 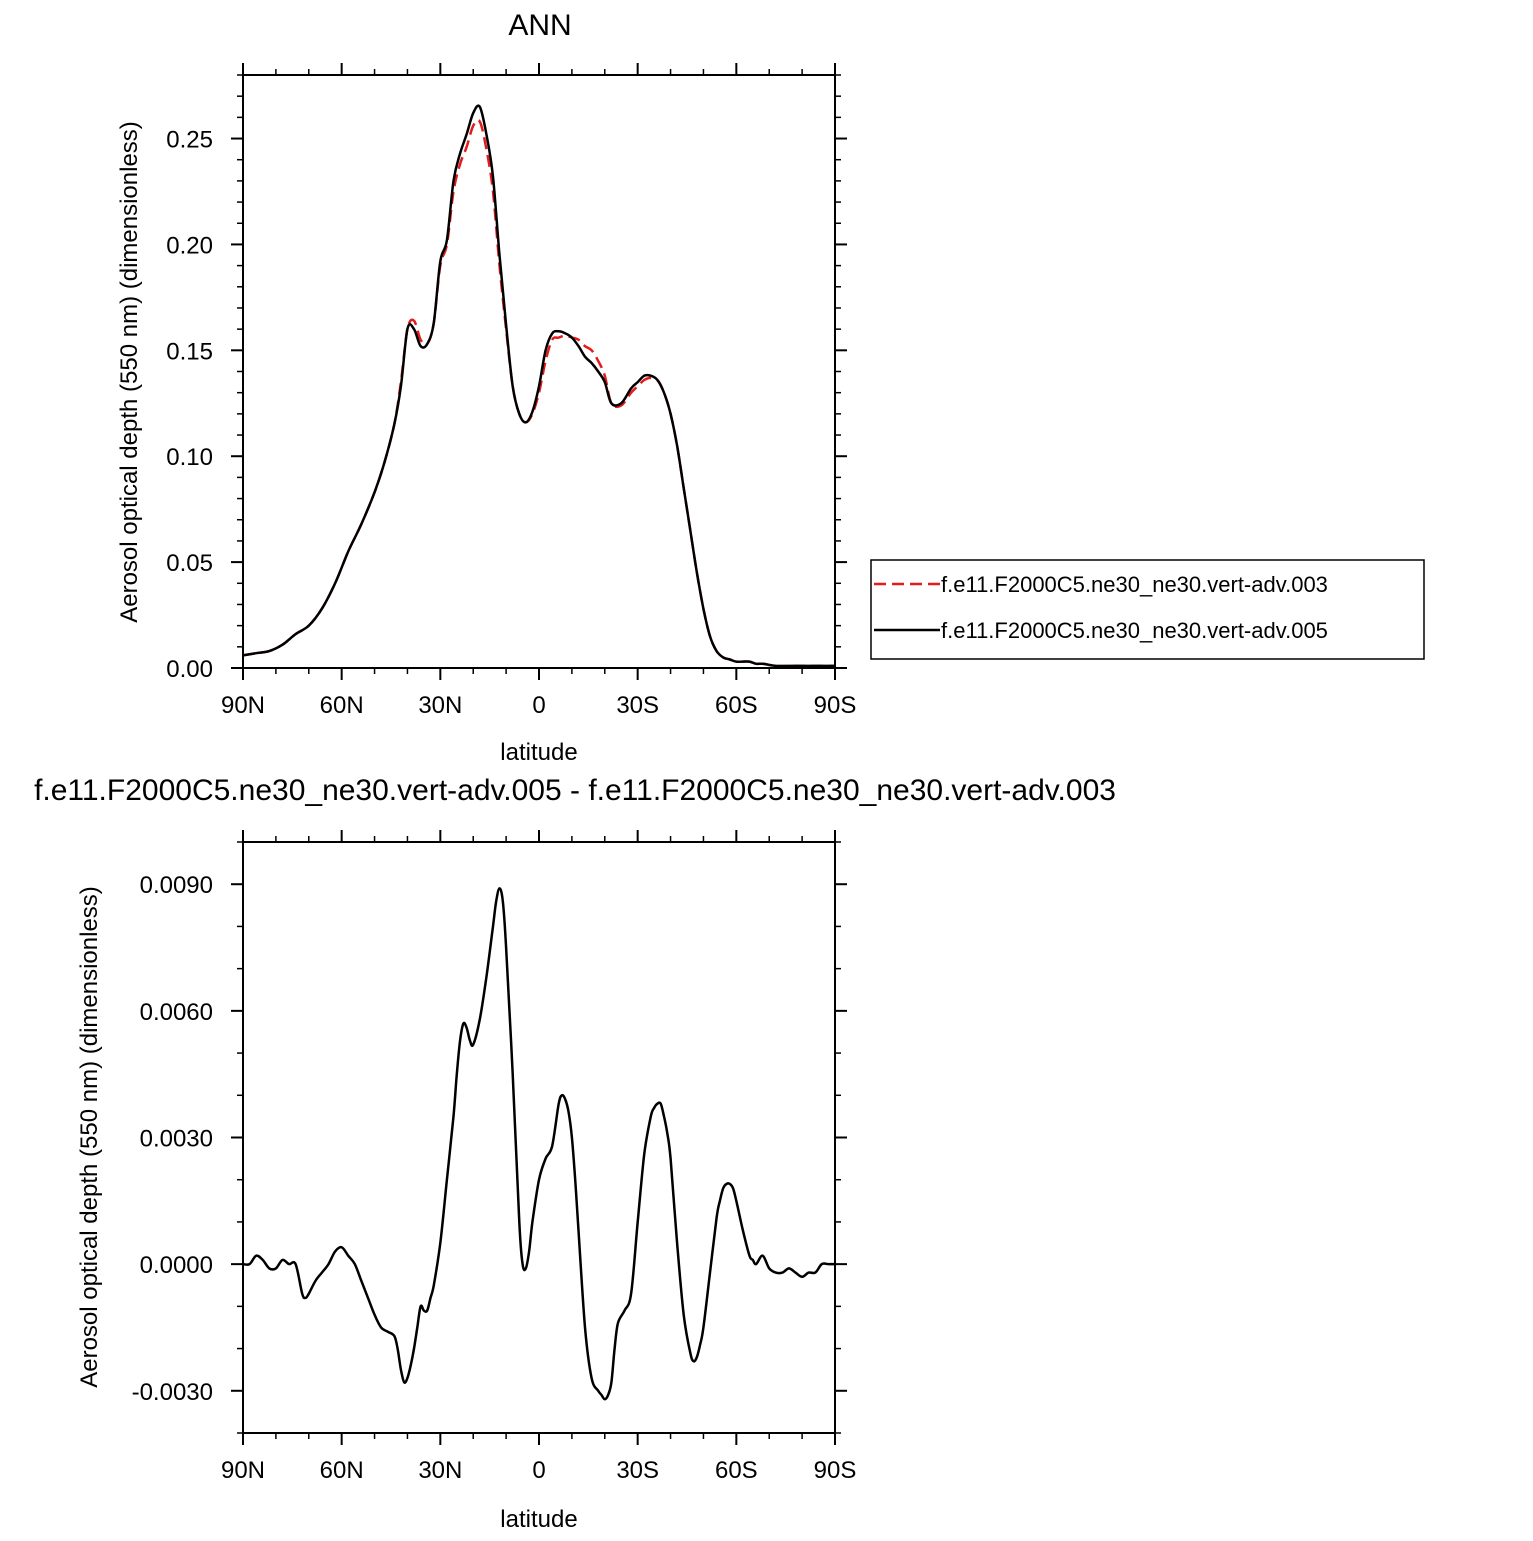 I want to click on plot-title: ANN, so click(x=539, y=25).